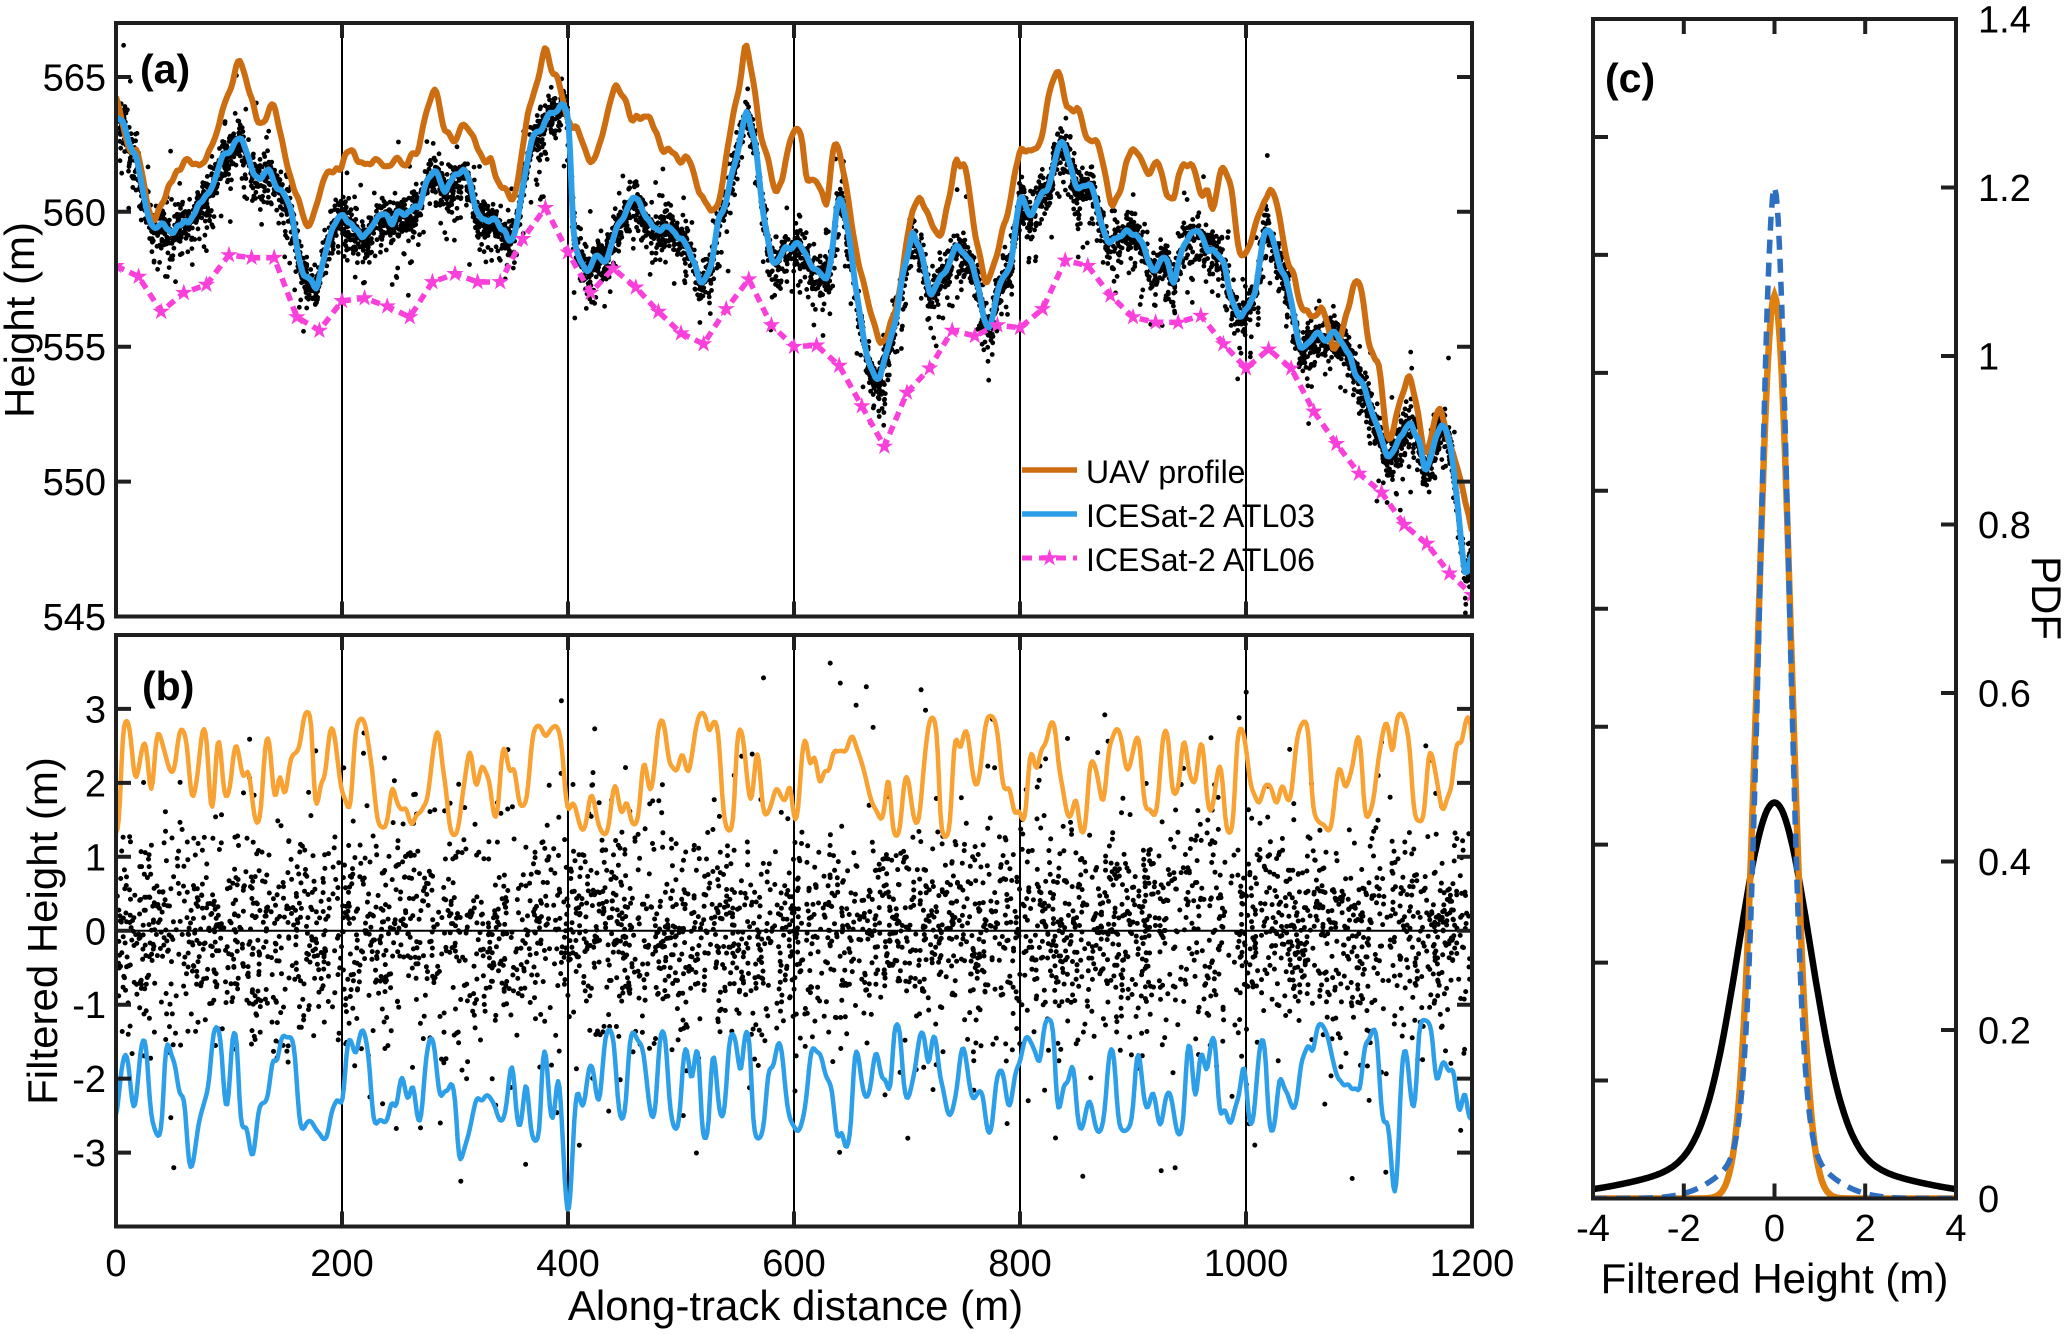 The width and height of the screenshot is (2067, 1335). Describe the element at coordinates (74, 213) in the screenshot. I see `svg-text: 560` at that location.